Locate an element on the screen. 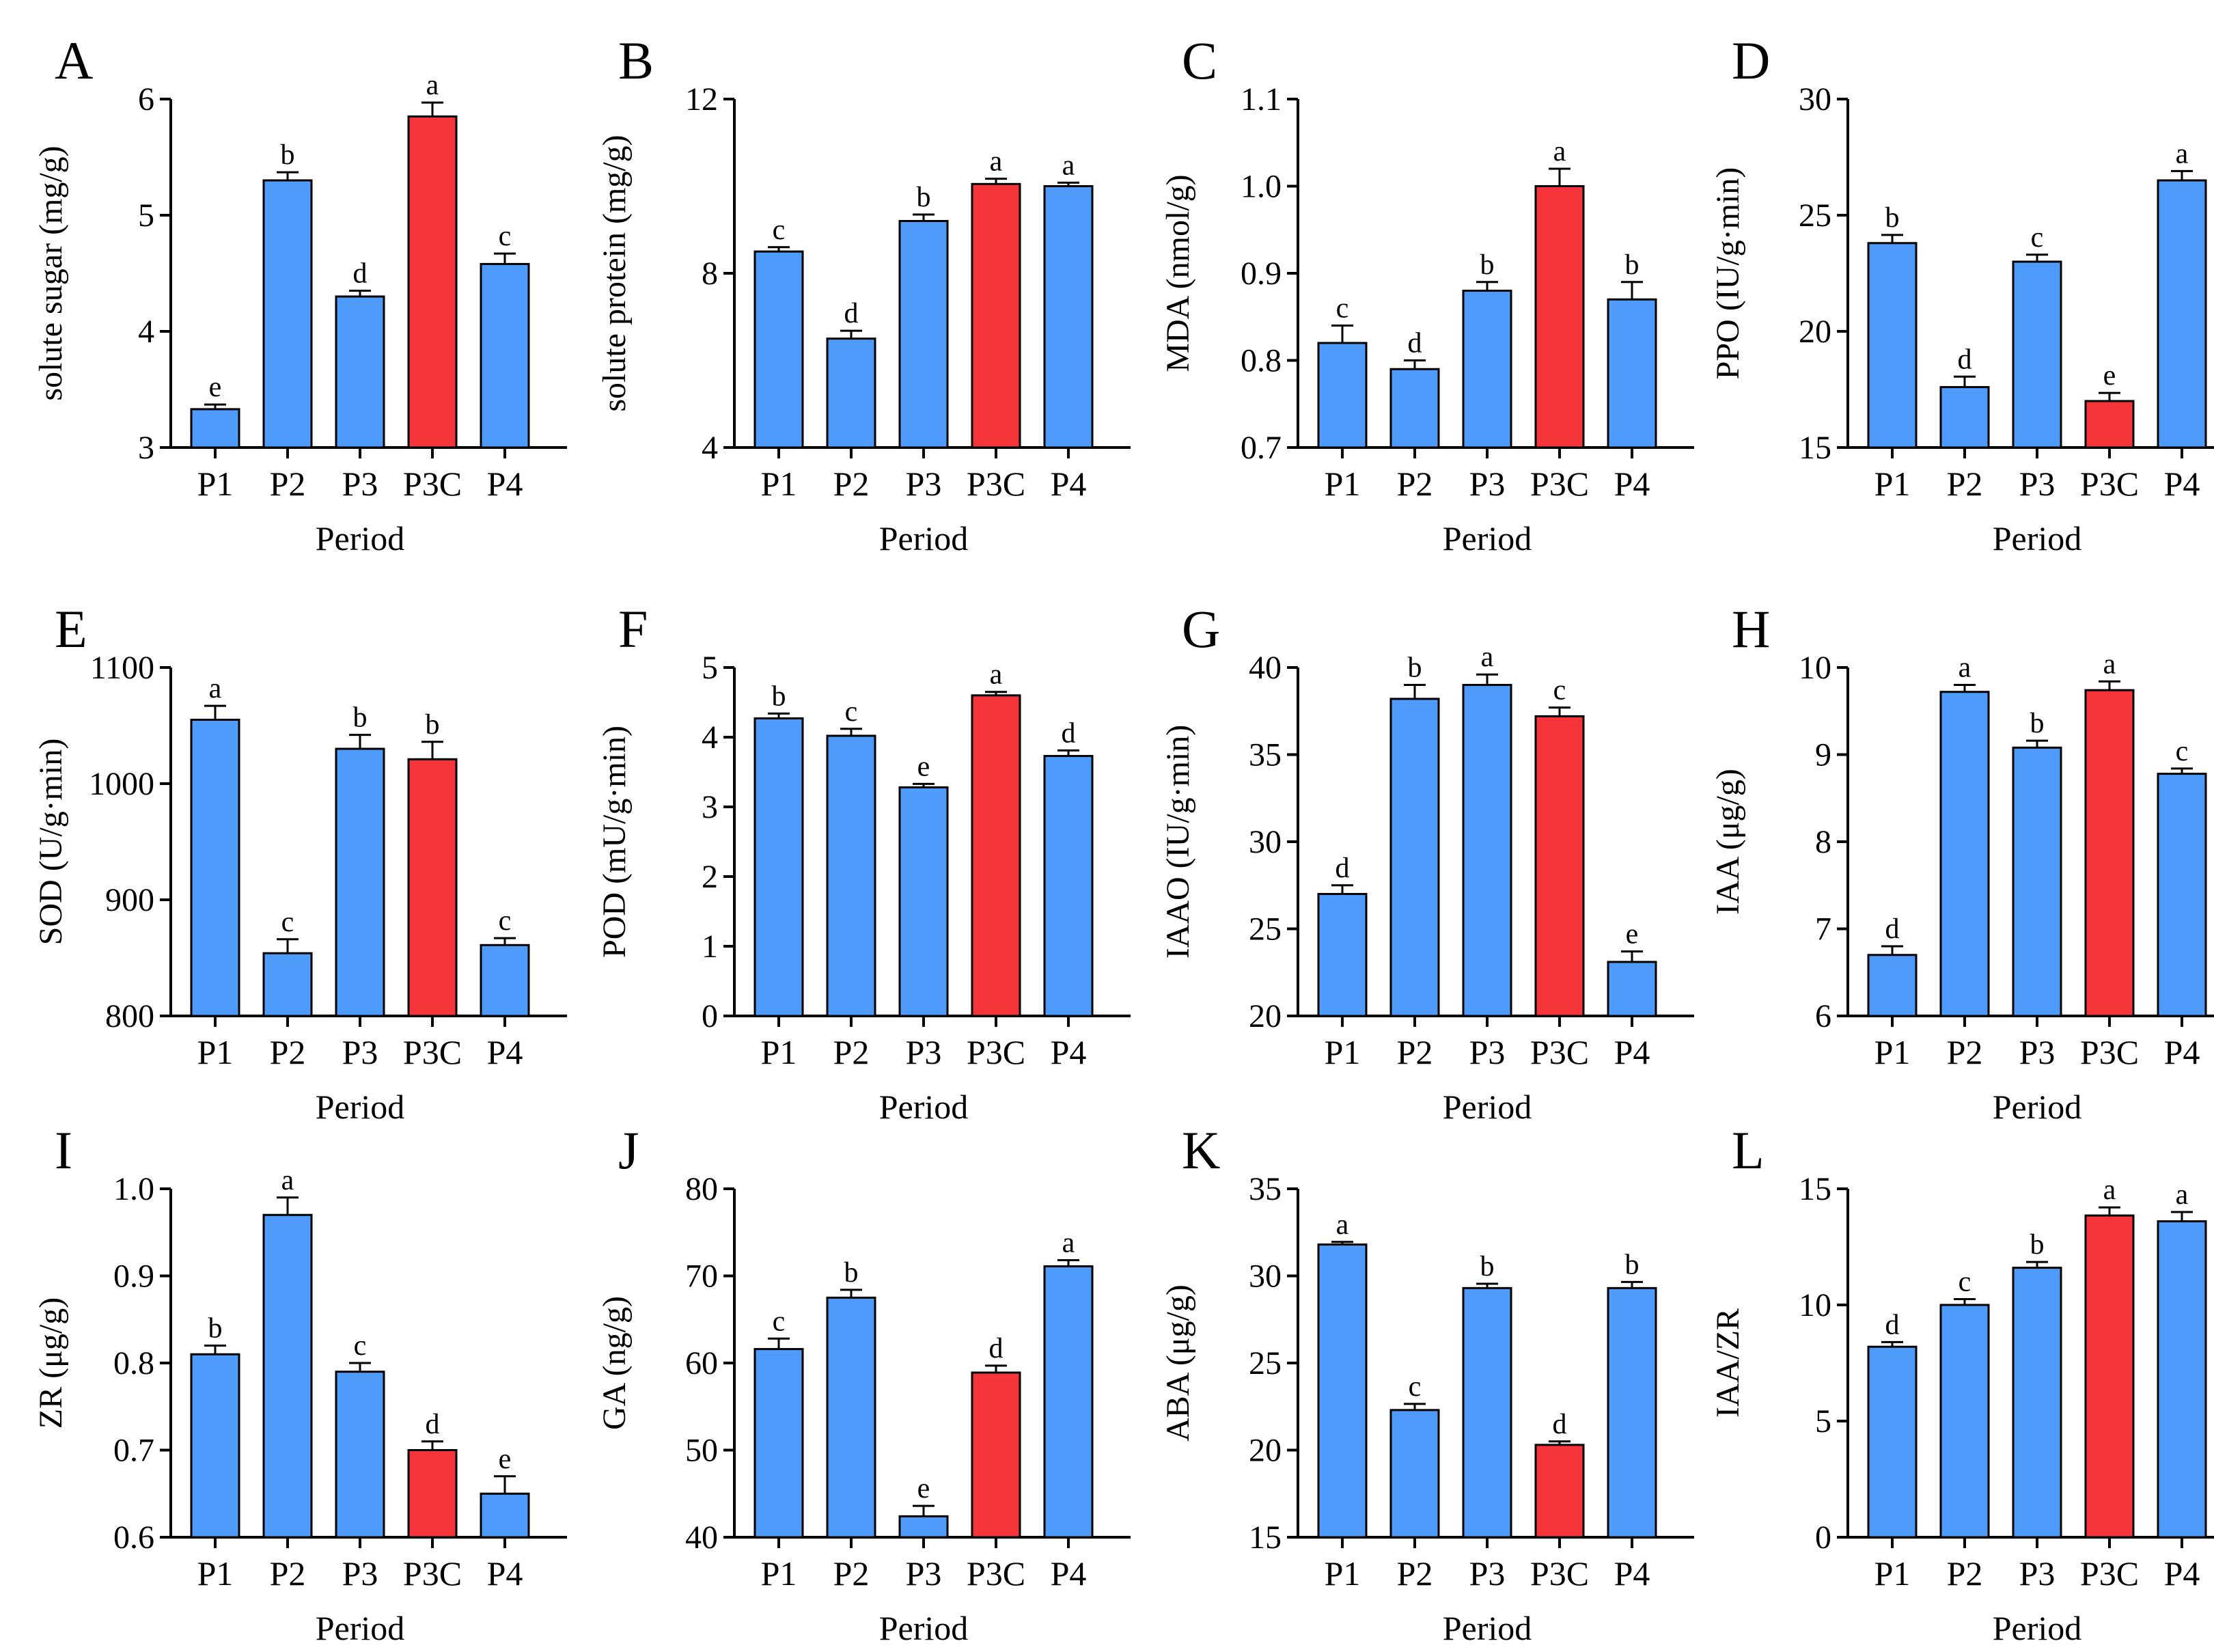  y-tick-label: 70 is located at coordinates (702, 1276).